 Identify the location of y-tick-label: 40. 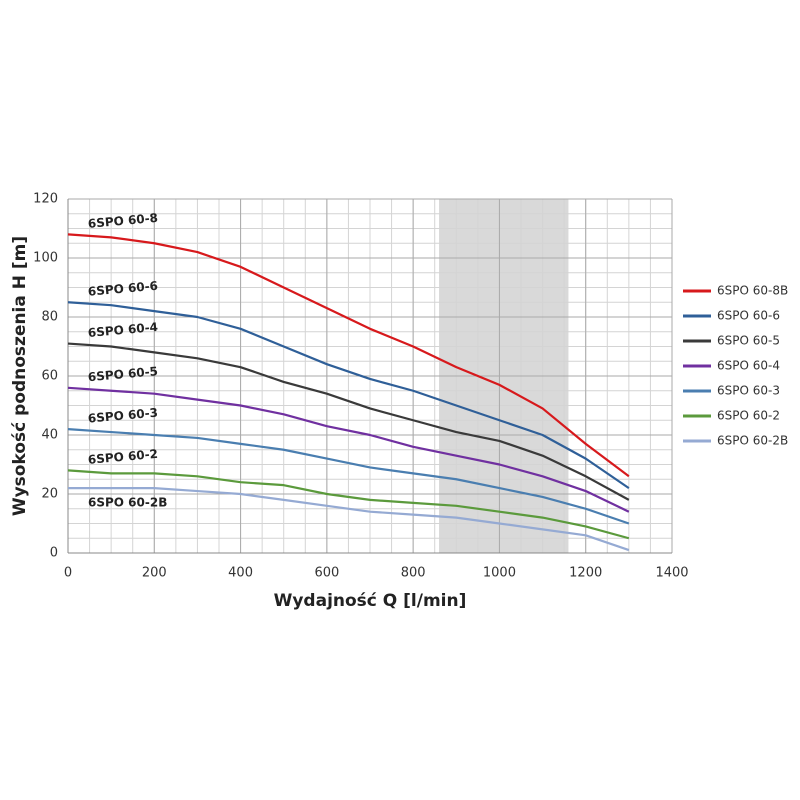
(49, 435).